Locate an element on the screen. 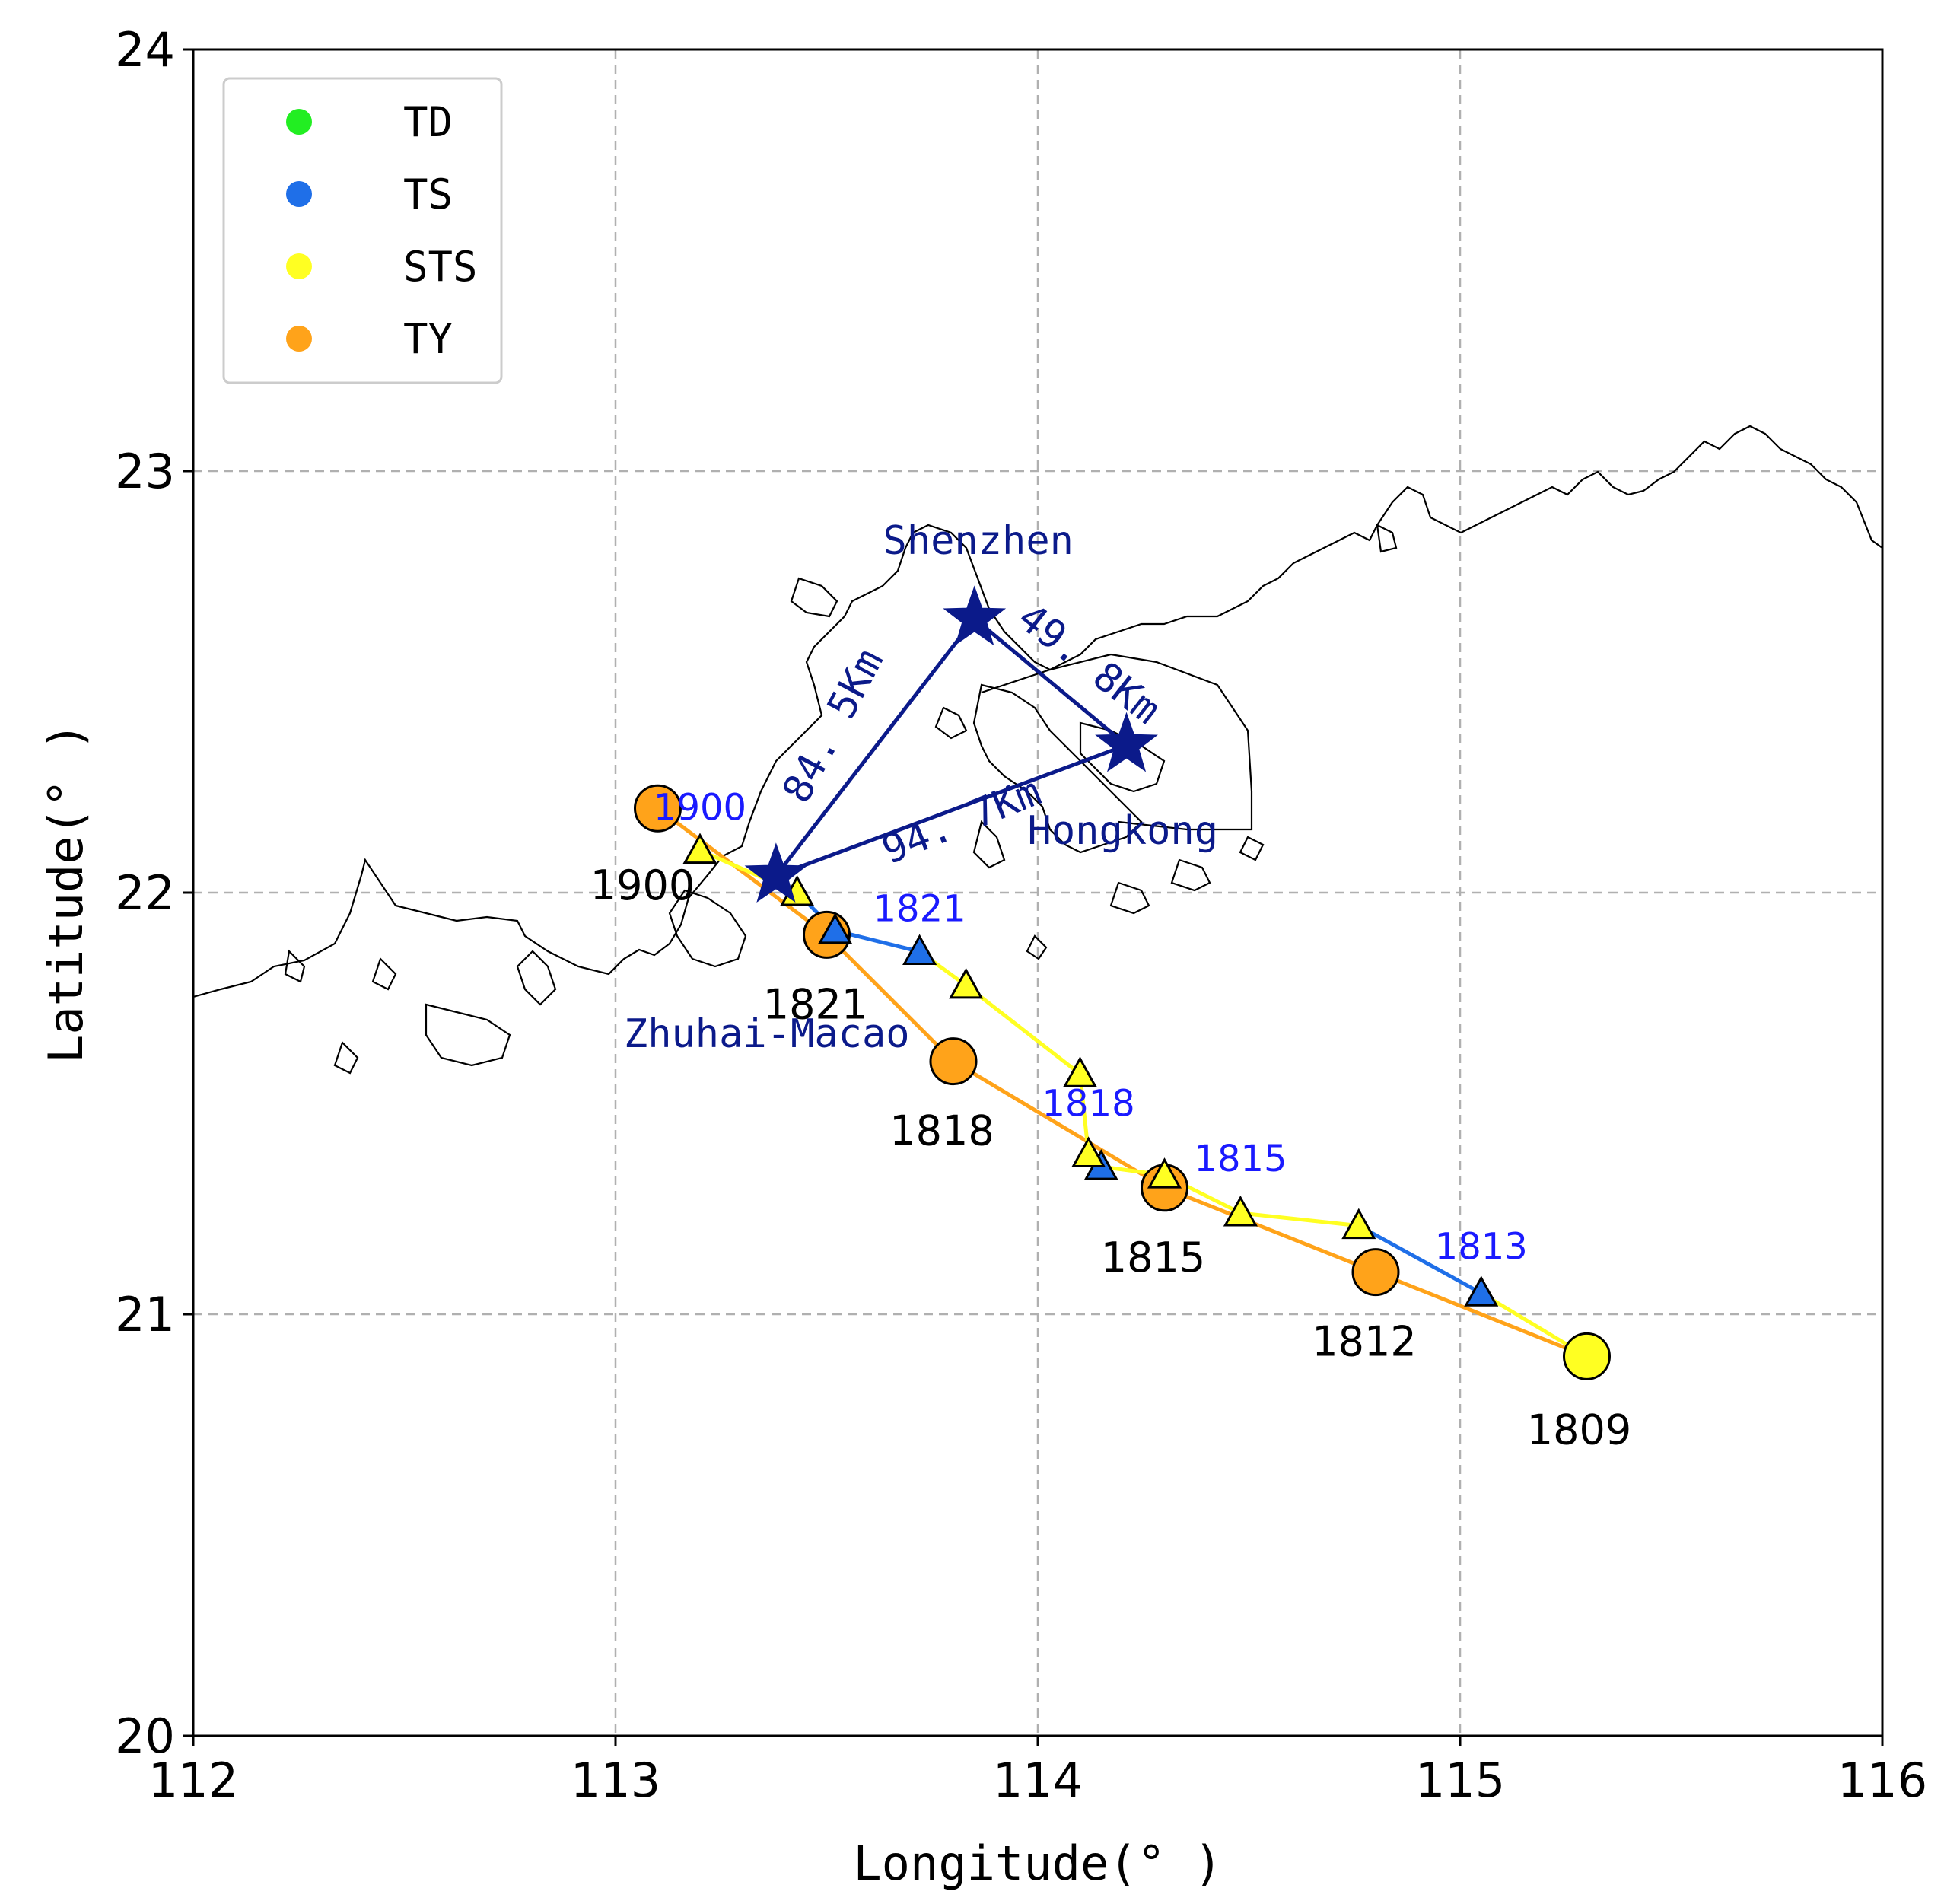  legend-label: STS is located at coordinates (441, 267).